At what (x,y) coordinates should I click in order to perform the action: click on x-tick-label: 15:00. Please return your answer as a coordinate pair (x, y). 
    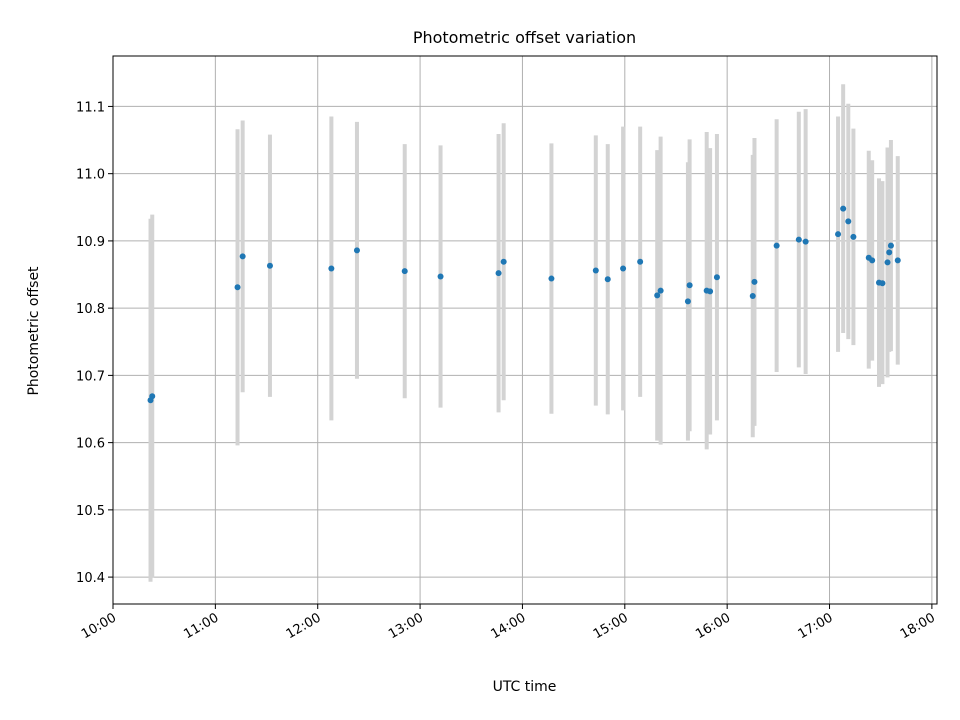
    Looking at the image, I should click on (611, 626).